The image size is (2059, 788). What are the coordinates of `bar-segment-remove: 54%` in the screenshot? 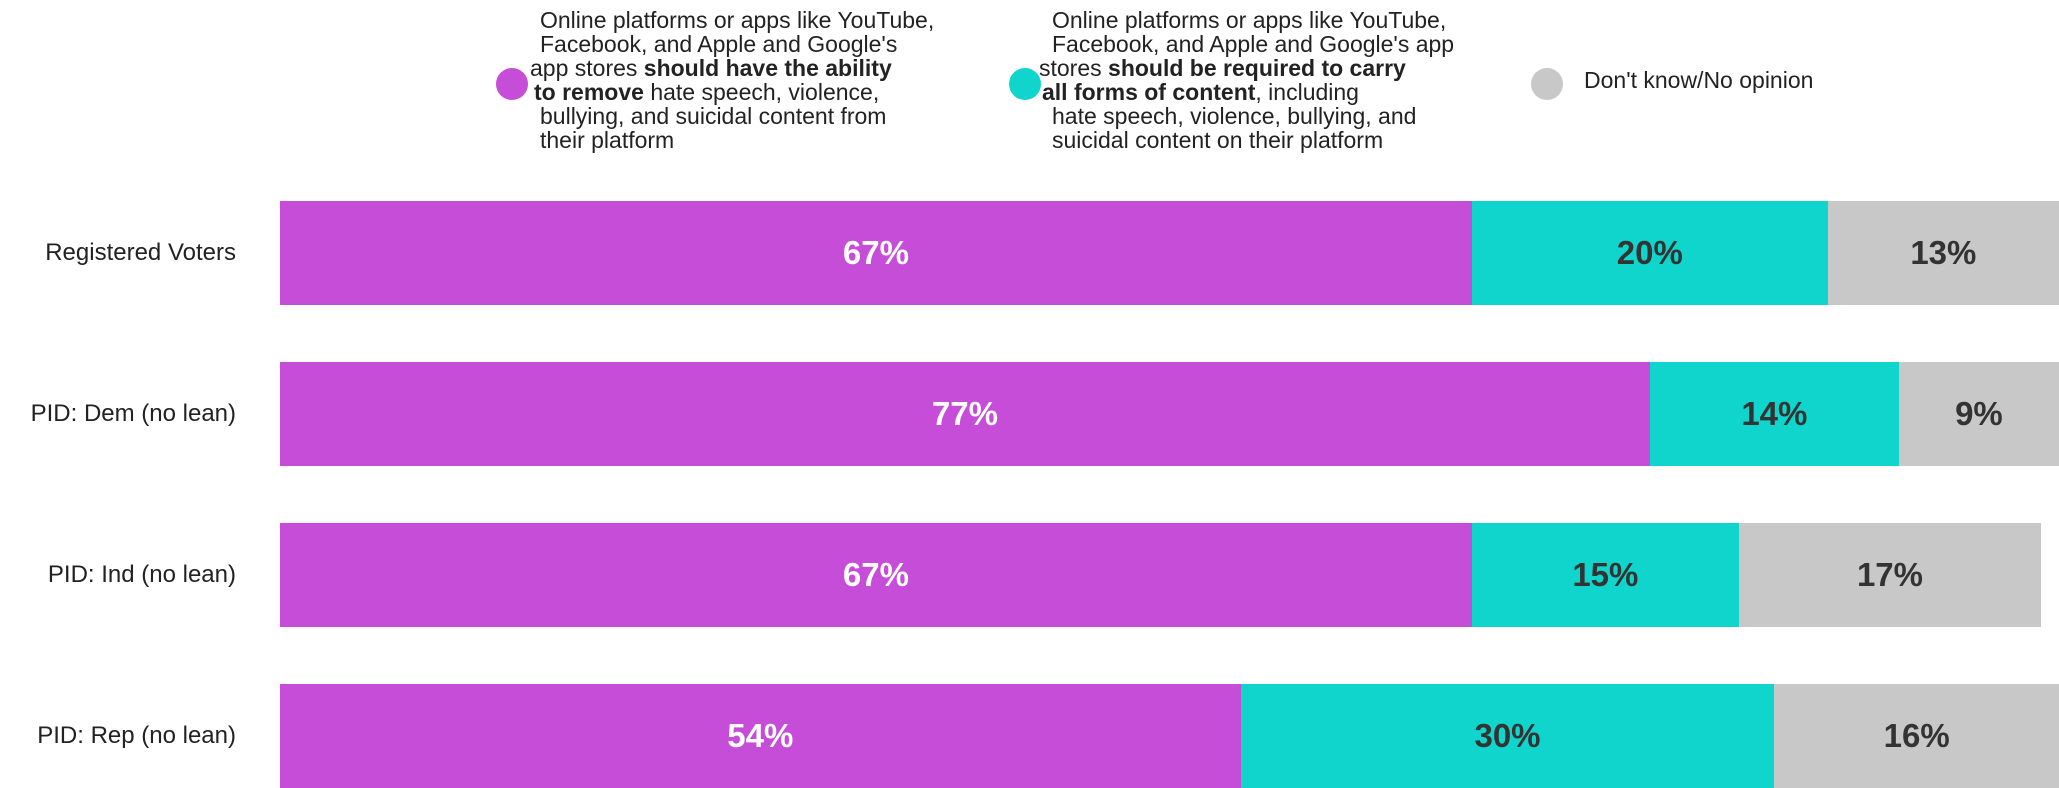 It's located at (760, 736).